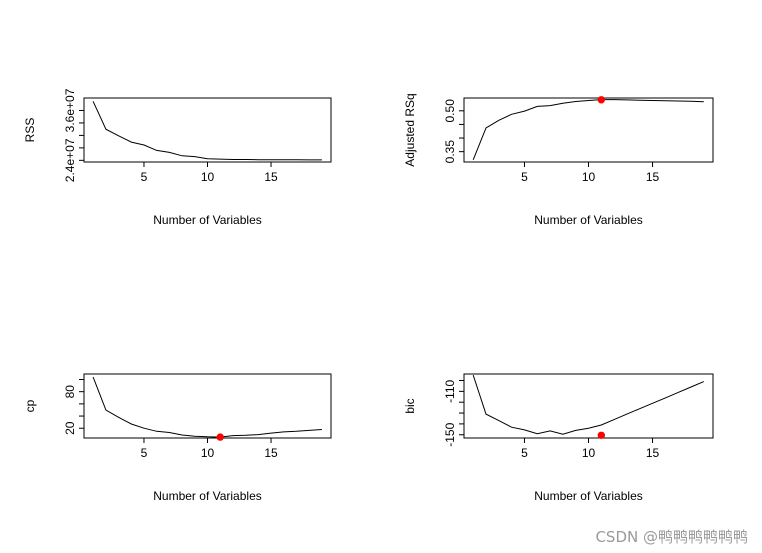  Describe the element at coordinates (70, 428) in the screenshot. I see `y-tick-label: 20` at that location.